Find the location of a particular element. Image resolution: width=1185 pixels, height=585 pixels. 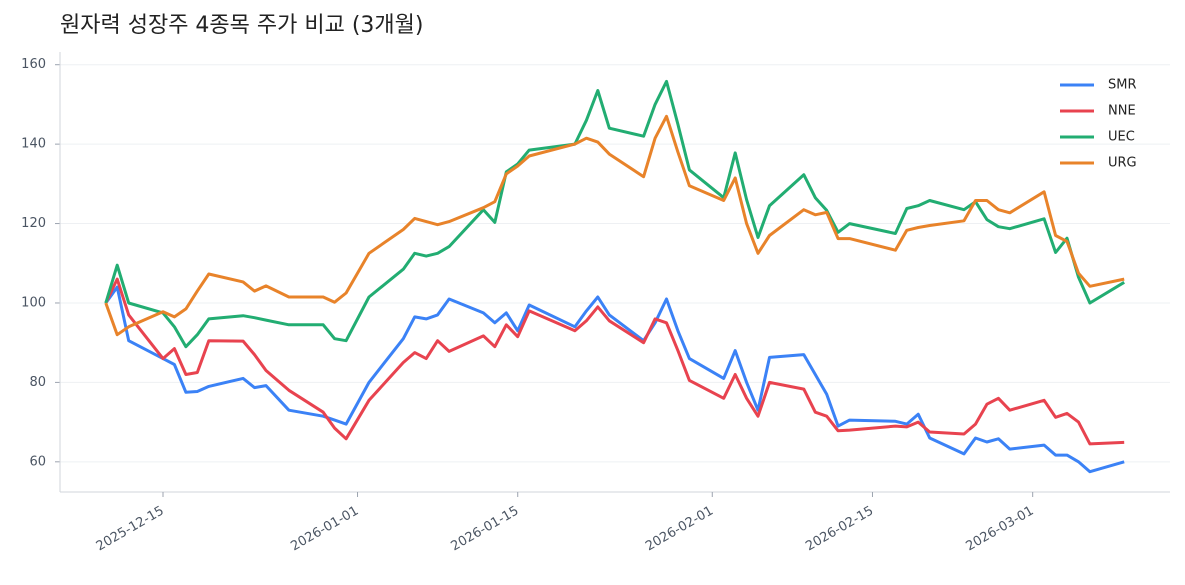

y-tick-label: 160 is located at coordinates (33, 64).